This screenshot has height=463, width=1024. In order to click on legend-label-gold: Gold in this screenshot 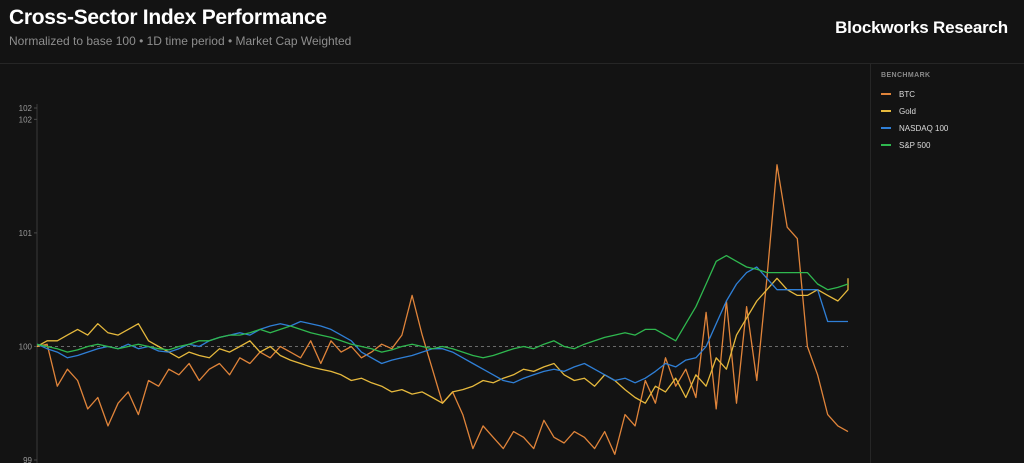, I will do `click(907, 111)`.